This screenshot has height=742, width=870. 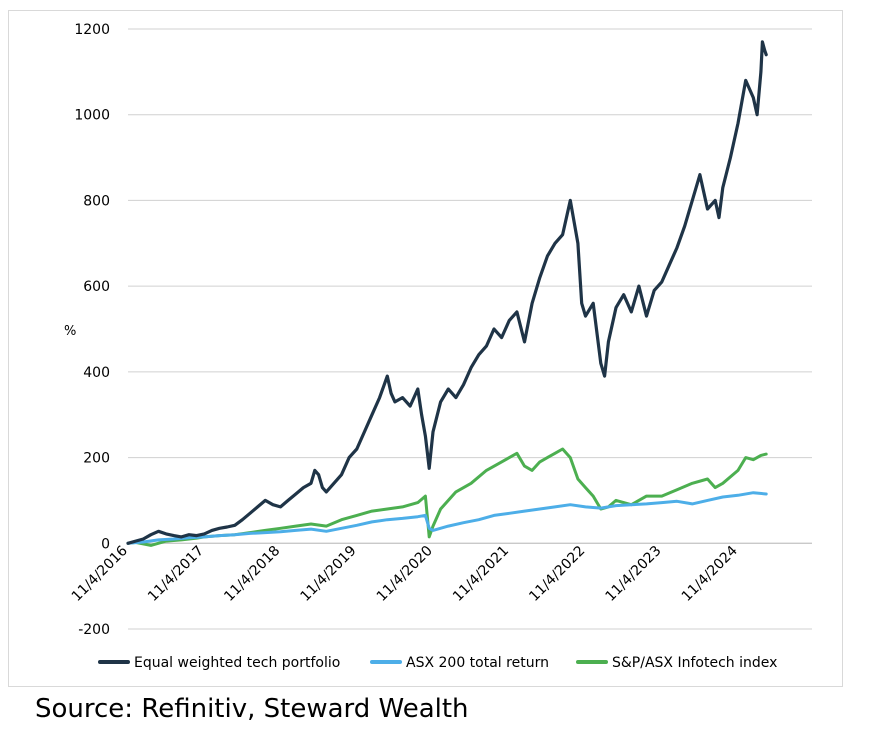 What do you see at coordinates (557, 574) in the screenshot?
I see `x-tick-label: 11/4/2022` at bounding box center [557, 574].